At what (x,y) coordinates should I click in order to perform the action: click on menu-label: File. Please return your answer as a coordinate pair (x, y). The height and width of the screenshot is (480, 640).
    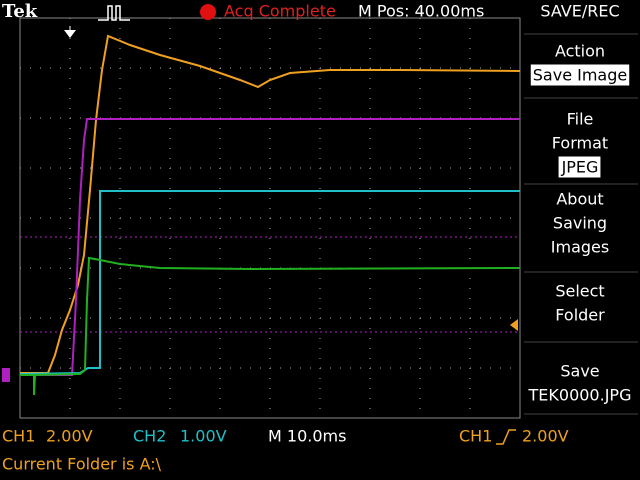
    Looking at the image, I should click on (580, 119).